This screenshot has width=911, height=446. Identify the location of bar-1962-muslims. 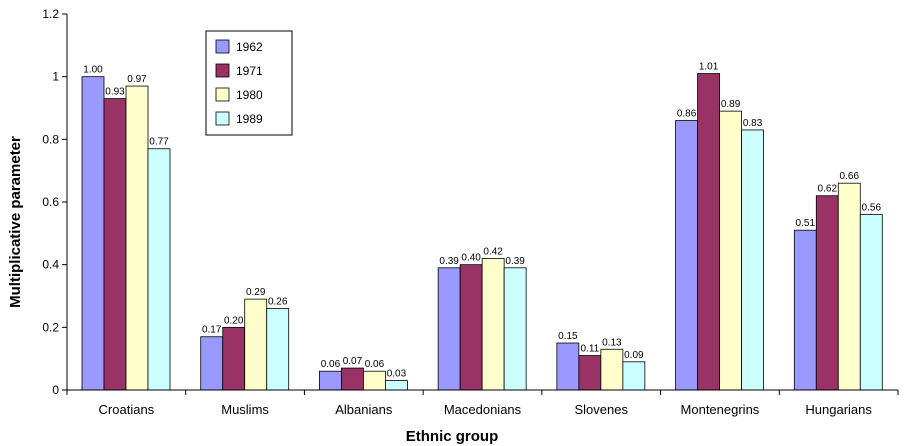
(212, 363).